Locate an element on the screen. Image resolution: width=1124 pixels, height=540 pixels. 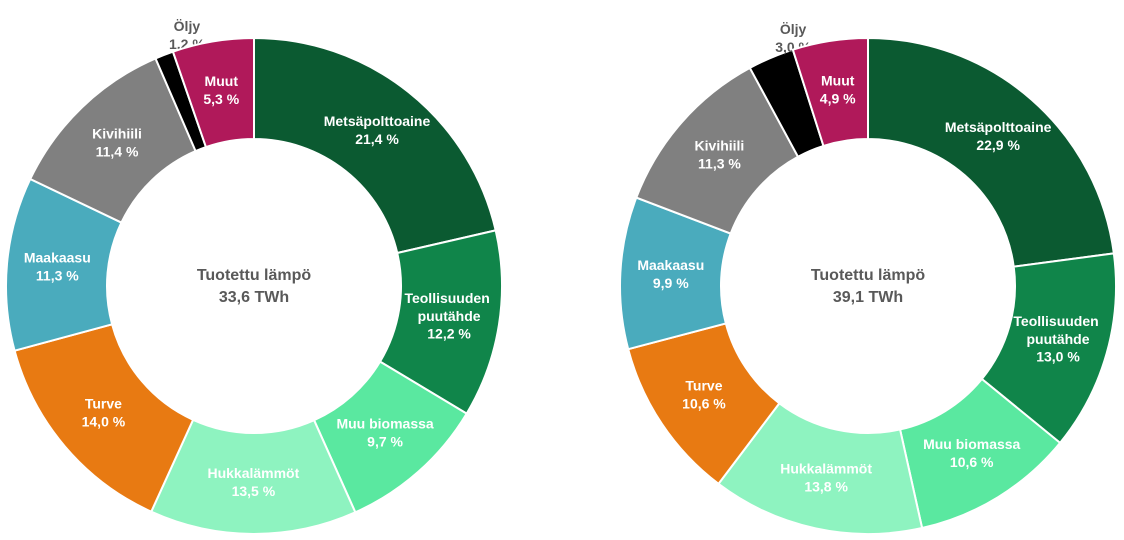
center-total: 39,1 TWh is located at coordinates (868, 297).